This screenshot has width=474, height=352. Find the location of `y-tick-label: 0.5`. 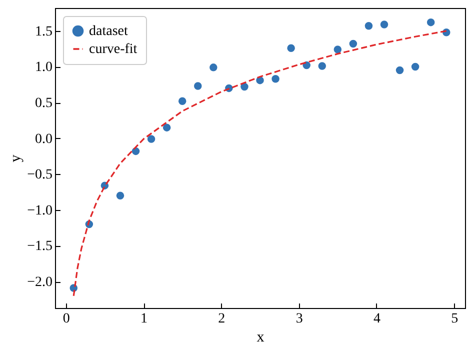

y-tick-label: 0.5 is located at coordinates (43, 104).